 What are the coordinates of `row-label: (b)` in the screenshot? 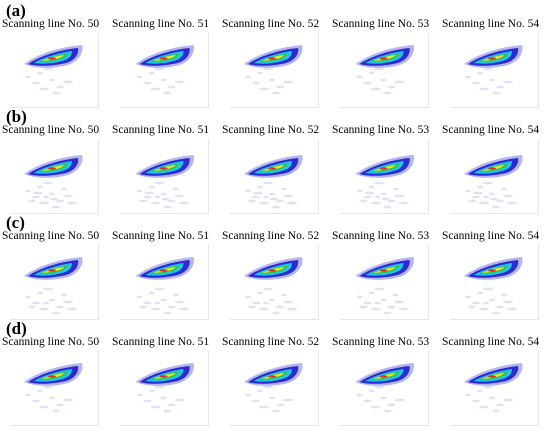 It's located at (16, 116).